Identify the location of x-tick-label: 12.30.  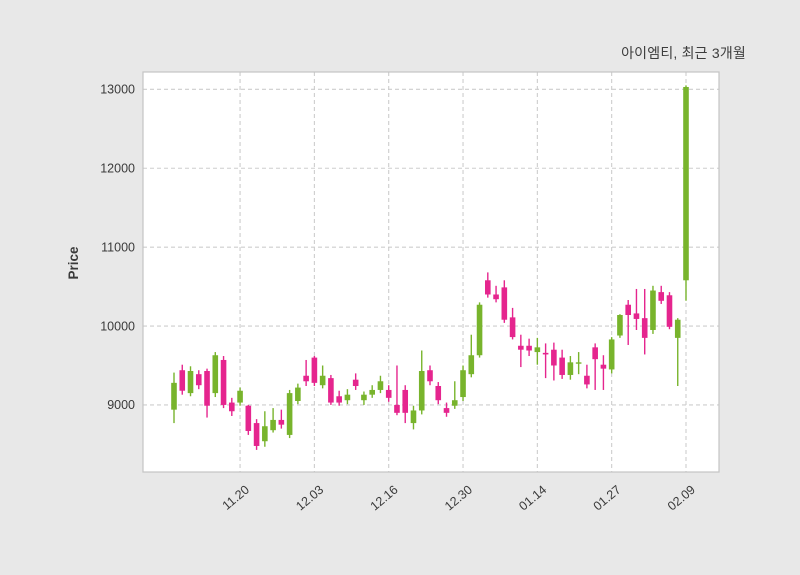
(458, 498).